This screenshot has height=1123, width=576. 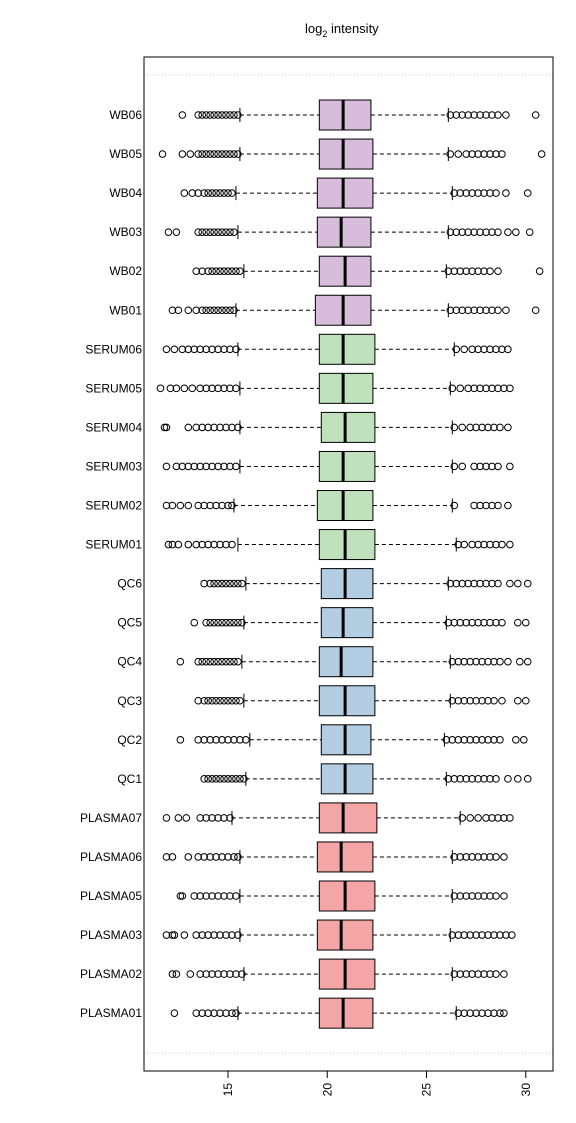 What do you see at coordinates (113, 545) in the screenshot?
I see `category-label: SERUM01` at bounding box center [113, 545].